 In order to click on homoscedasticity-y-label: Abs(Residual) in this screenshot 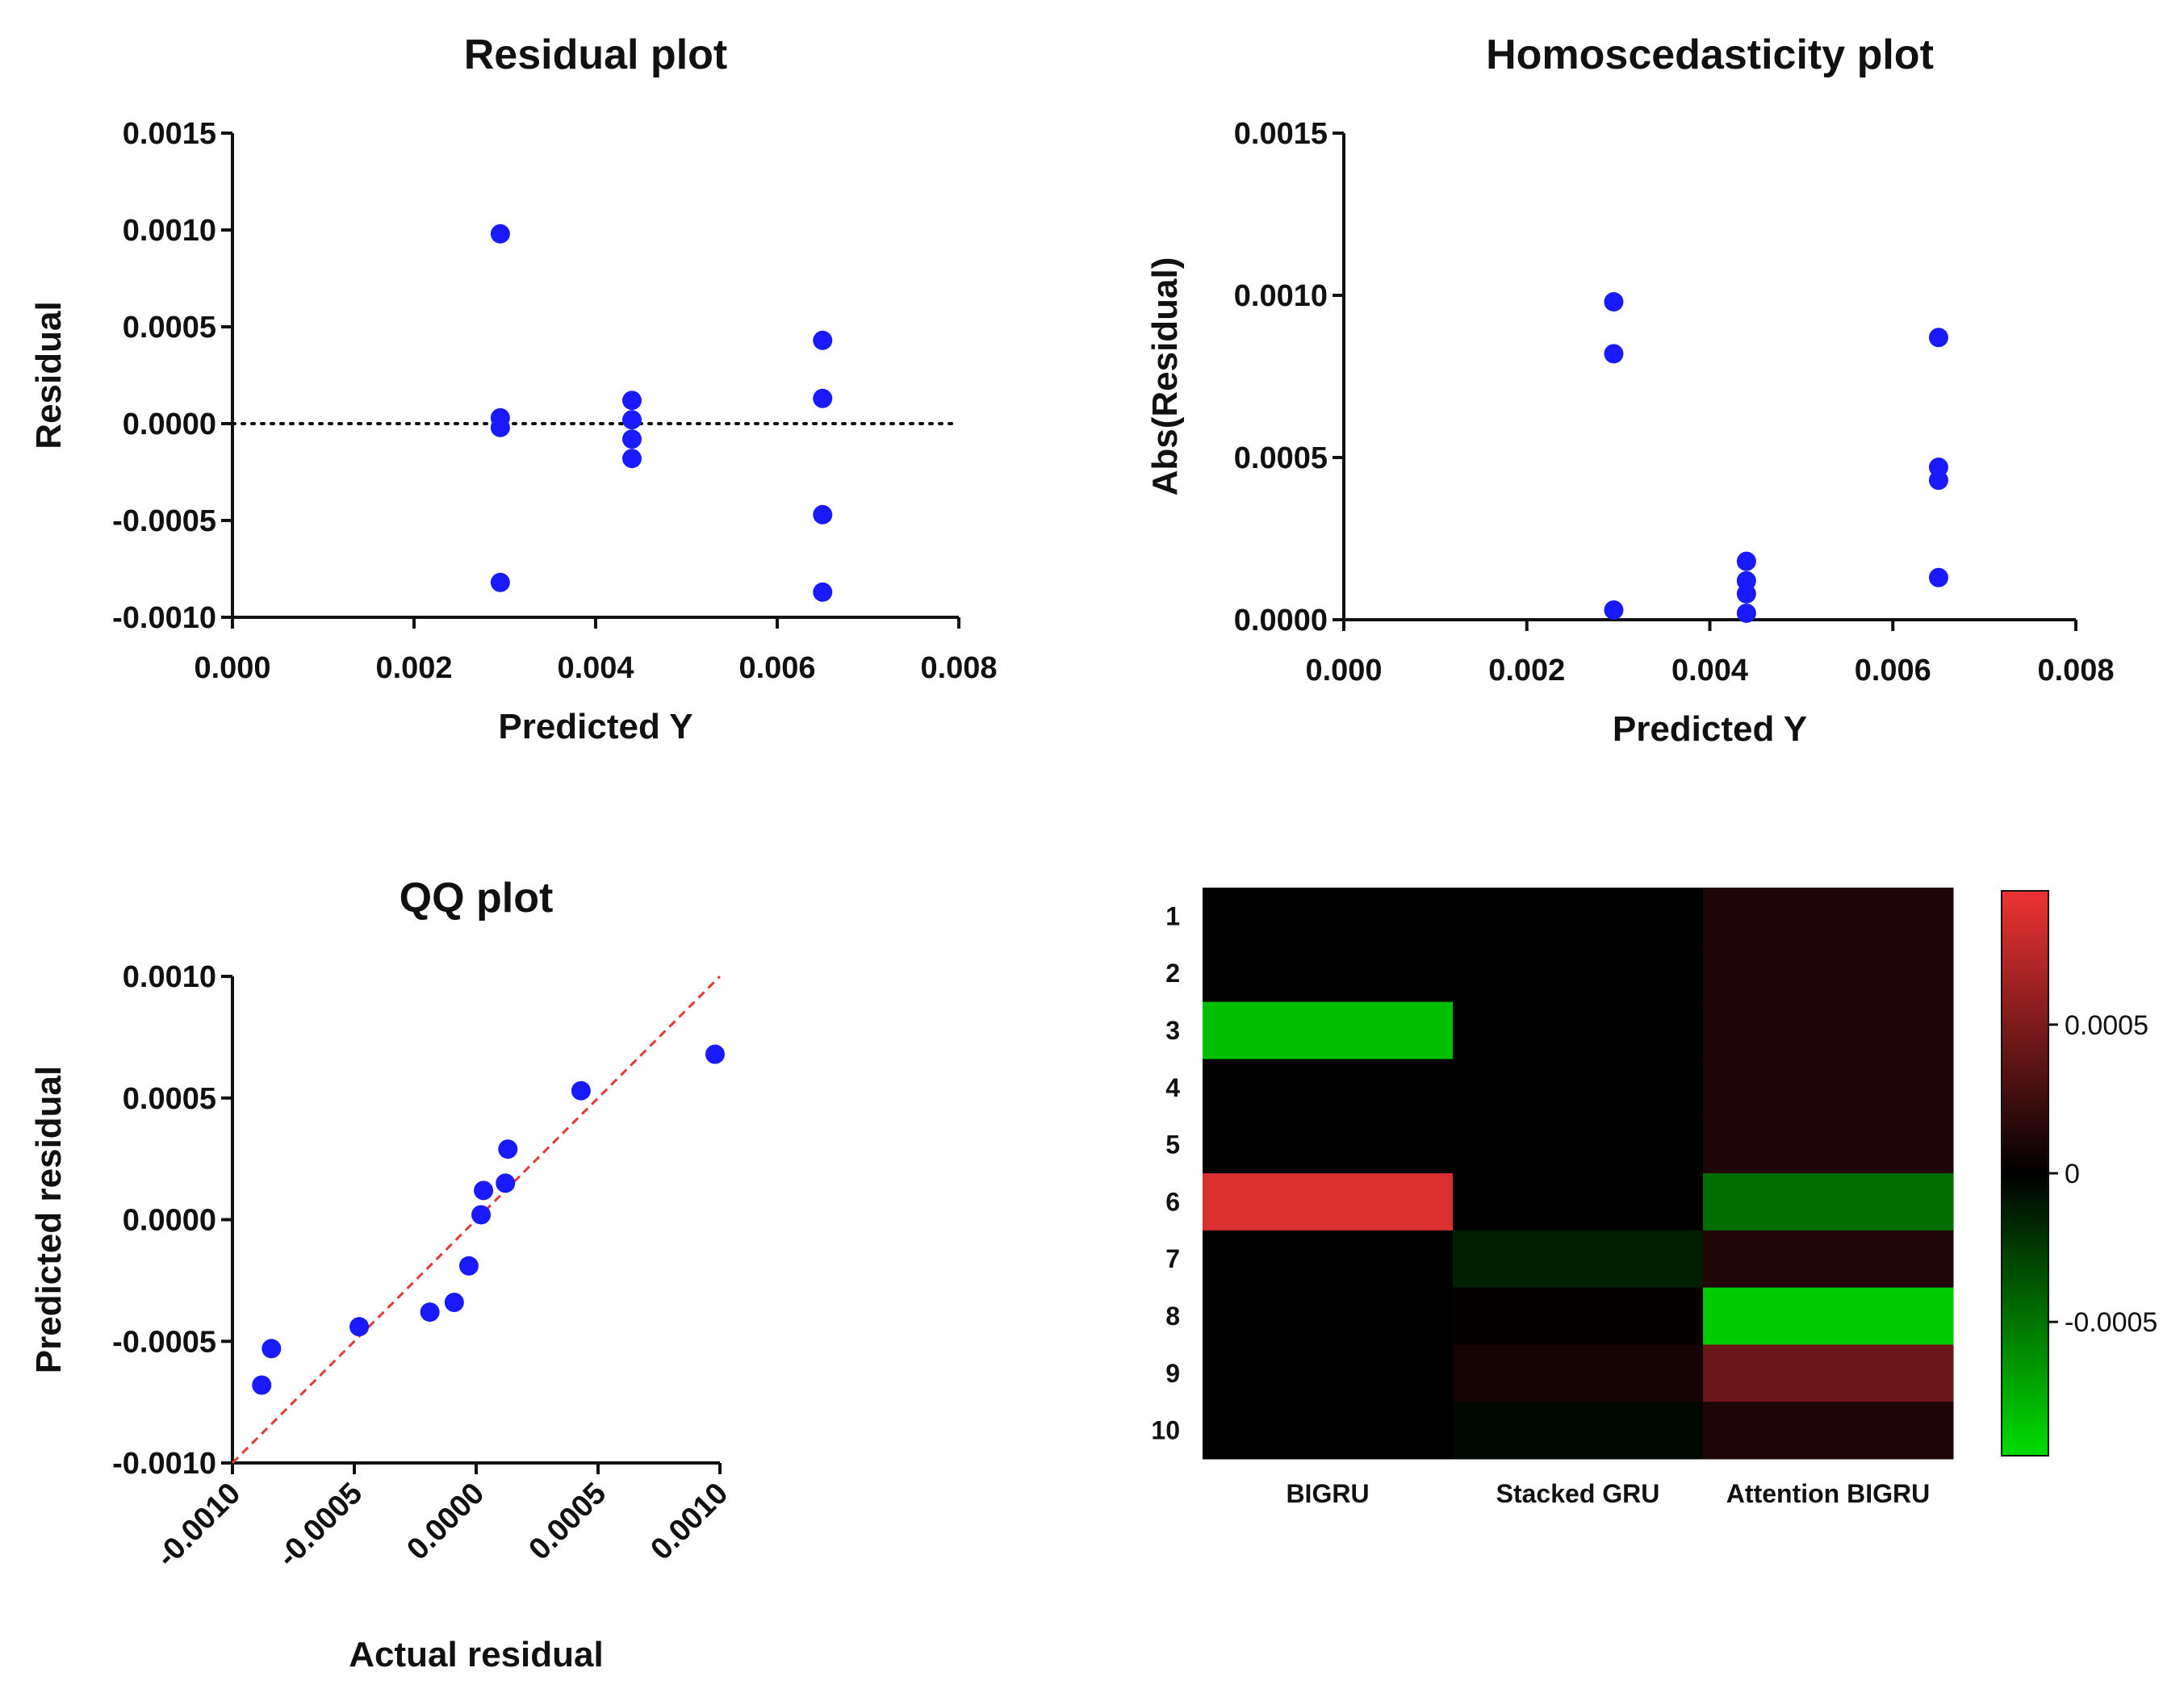, I will do `click(1165, 376)`.